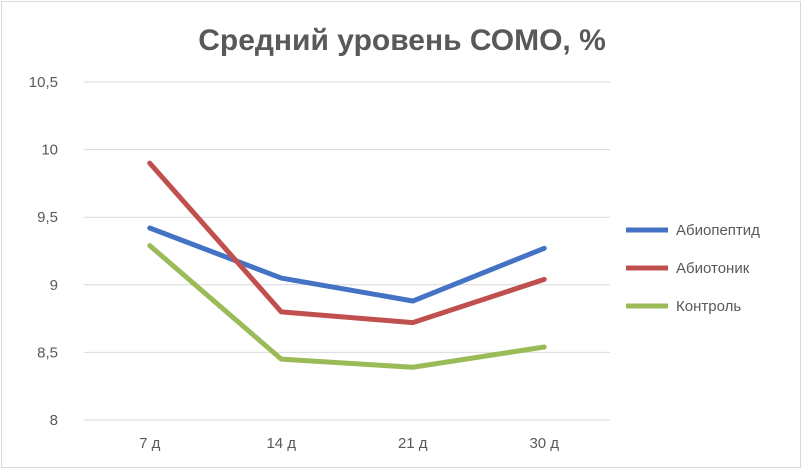 The height and width of the screenshot is (471, 804). I want to click on y-tick-label: 8, so click(54, 420).